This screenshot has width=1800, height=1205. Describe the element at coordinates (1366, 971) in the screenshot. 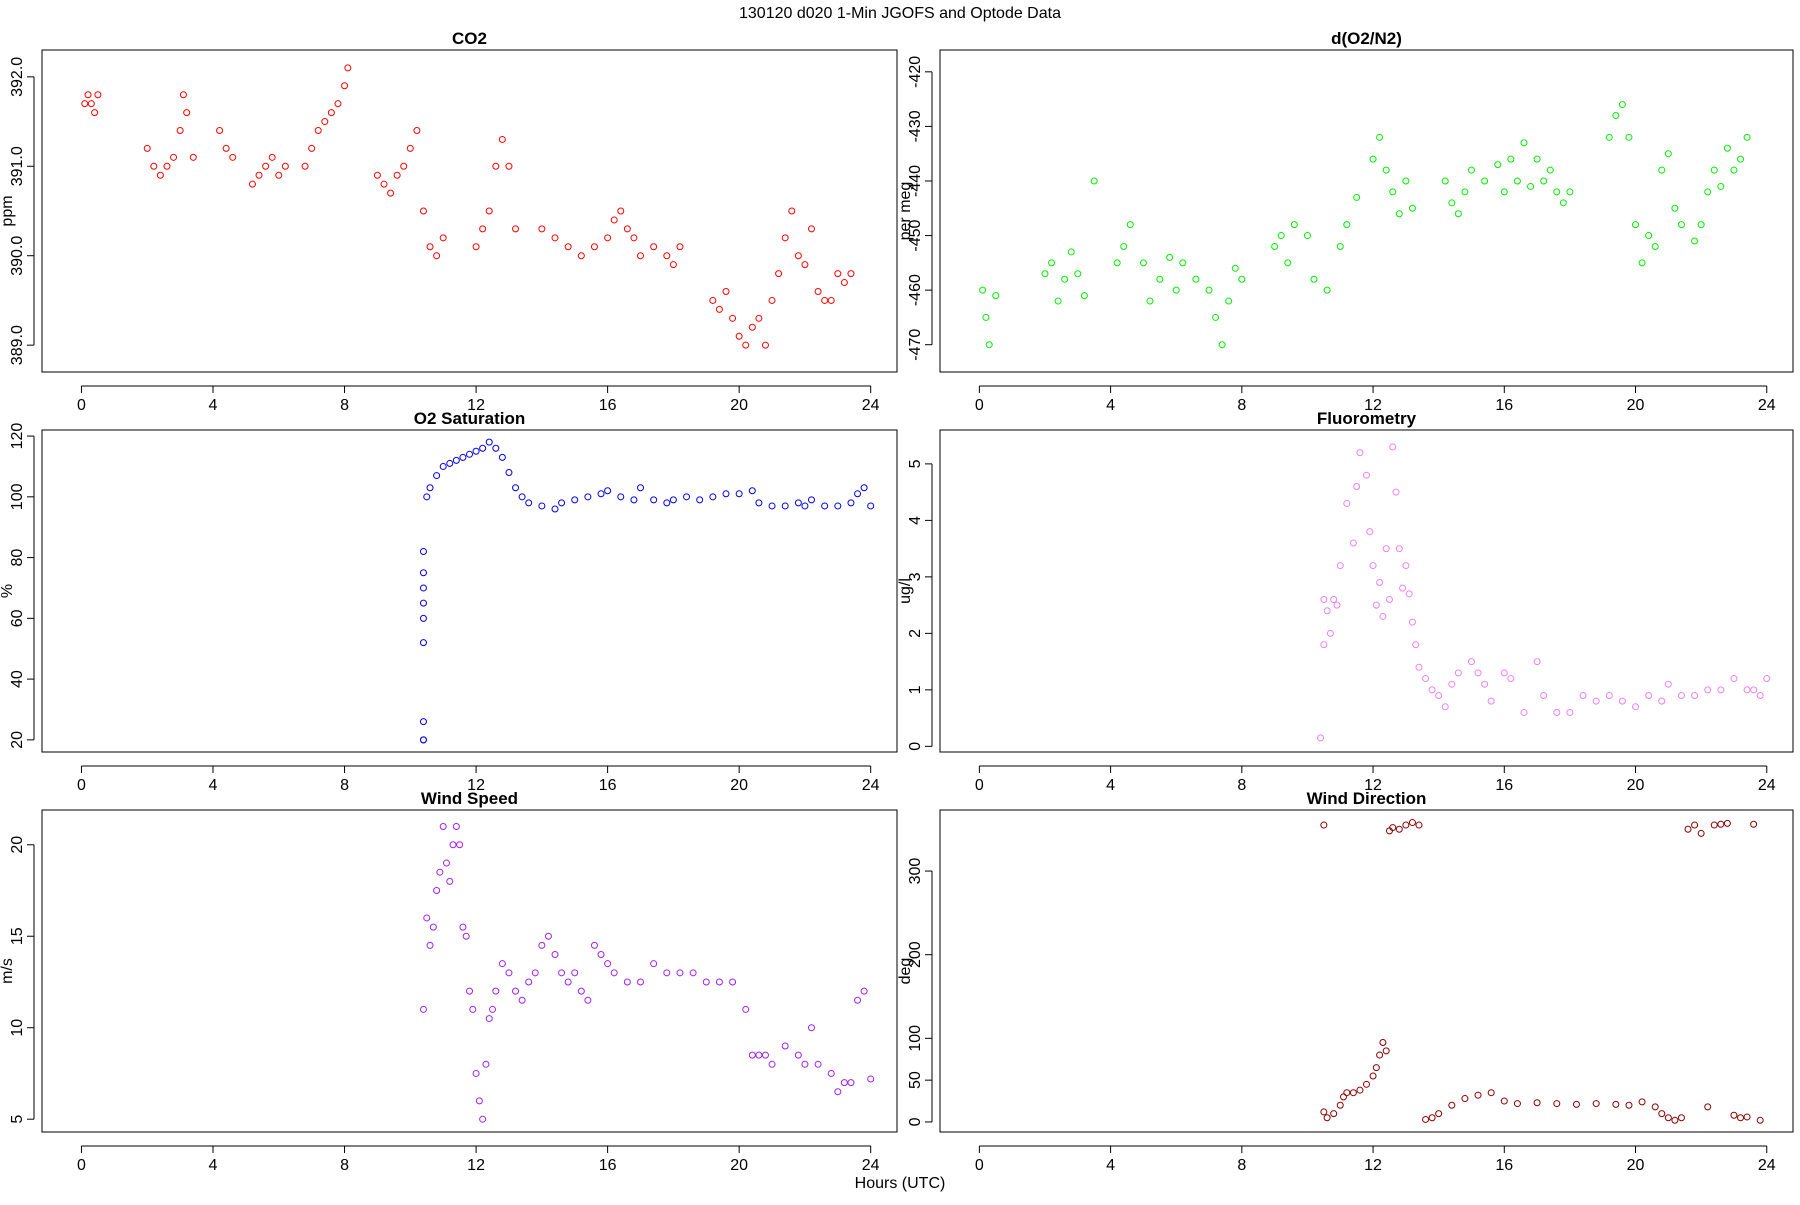

I see `wind-direction-plot-frame` at that location.